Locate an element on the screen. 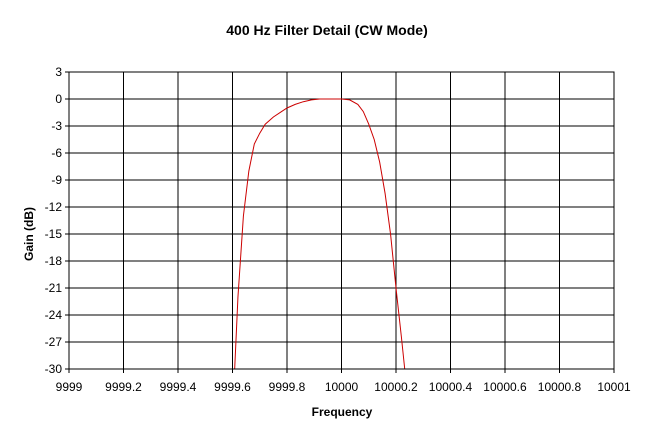 This screenshot has width=655, height=439. x-tick-label: 9999.4 is located at coordinates (178, 387).